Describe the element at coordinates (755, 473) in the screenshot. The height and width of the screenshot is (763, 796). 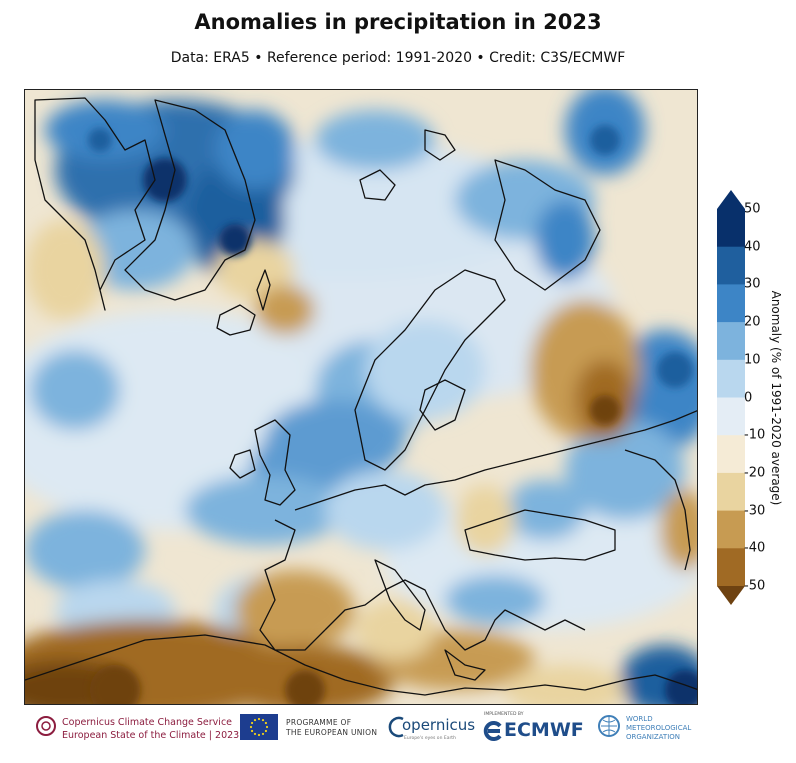
I see `colorbar-tick-label: -20` at that location.